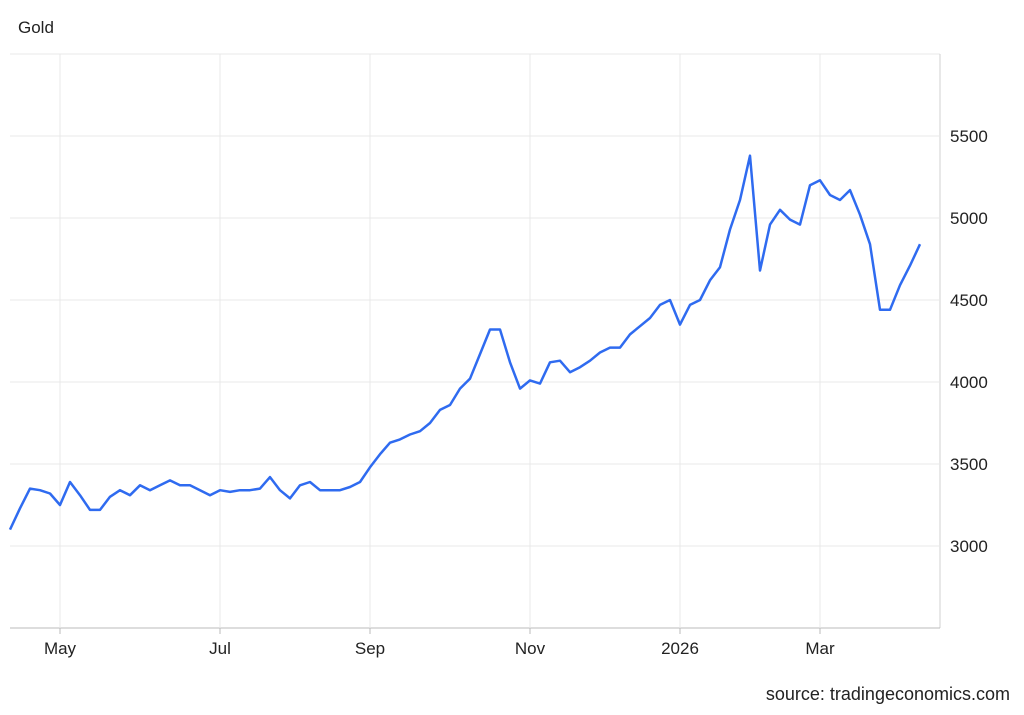 The image size is (1024, 715). I want to click on y-tick-label: 3000, so click(969, 546).